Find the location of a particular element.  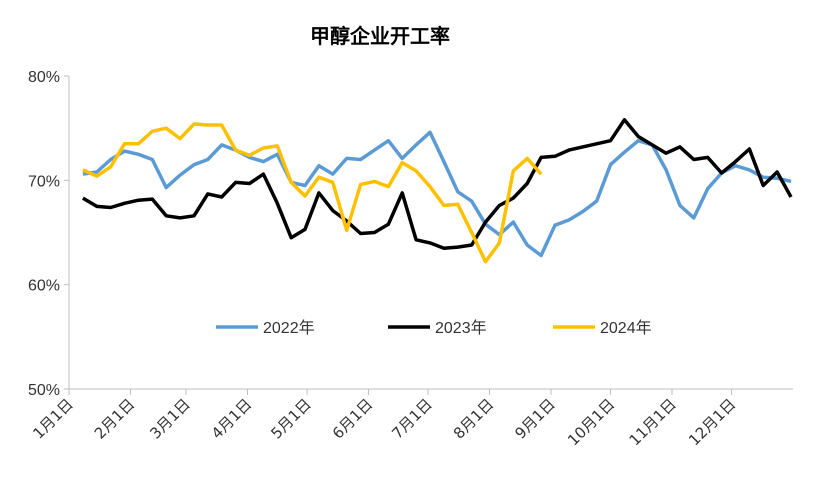

x-tick-label: 1月1日 is located at coordinates (52, 418).